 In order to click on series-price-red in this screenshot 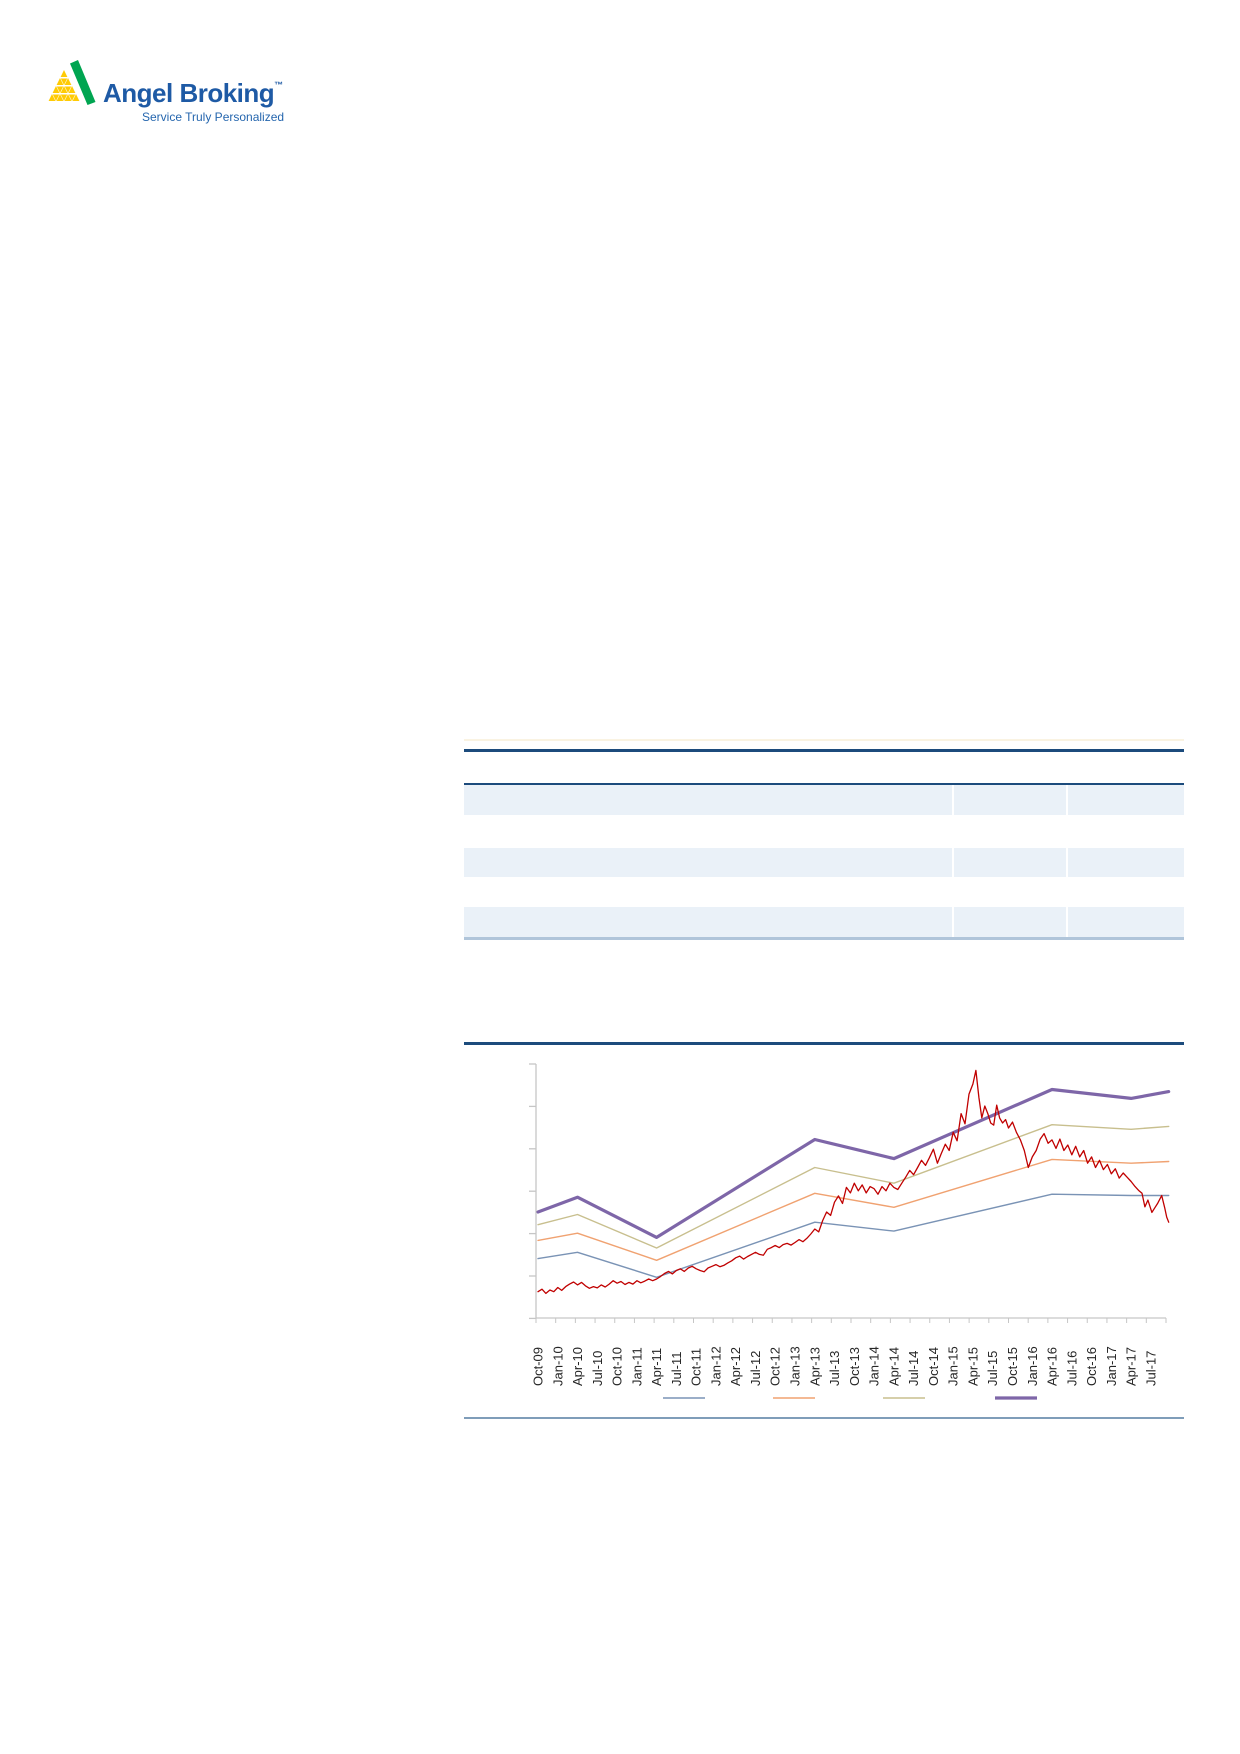, I will do `click(853, 1182)`.